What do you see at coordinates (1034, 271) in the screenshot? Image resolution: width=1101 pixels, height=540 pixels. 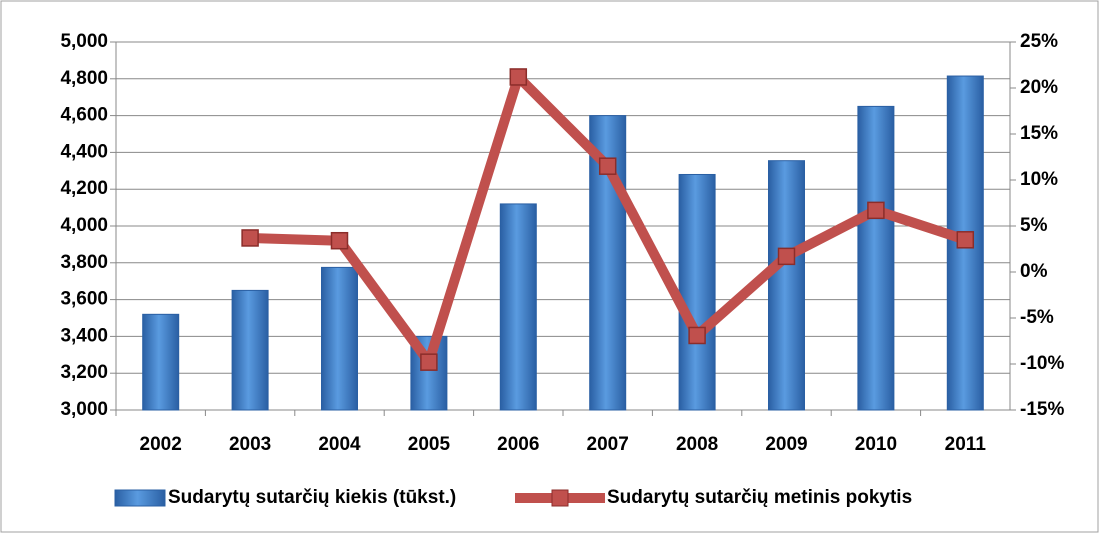 I see `y2-tick-label: 0%` at bounding box center [1034, 271].